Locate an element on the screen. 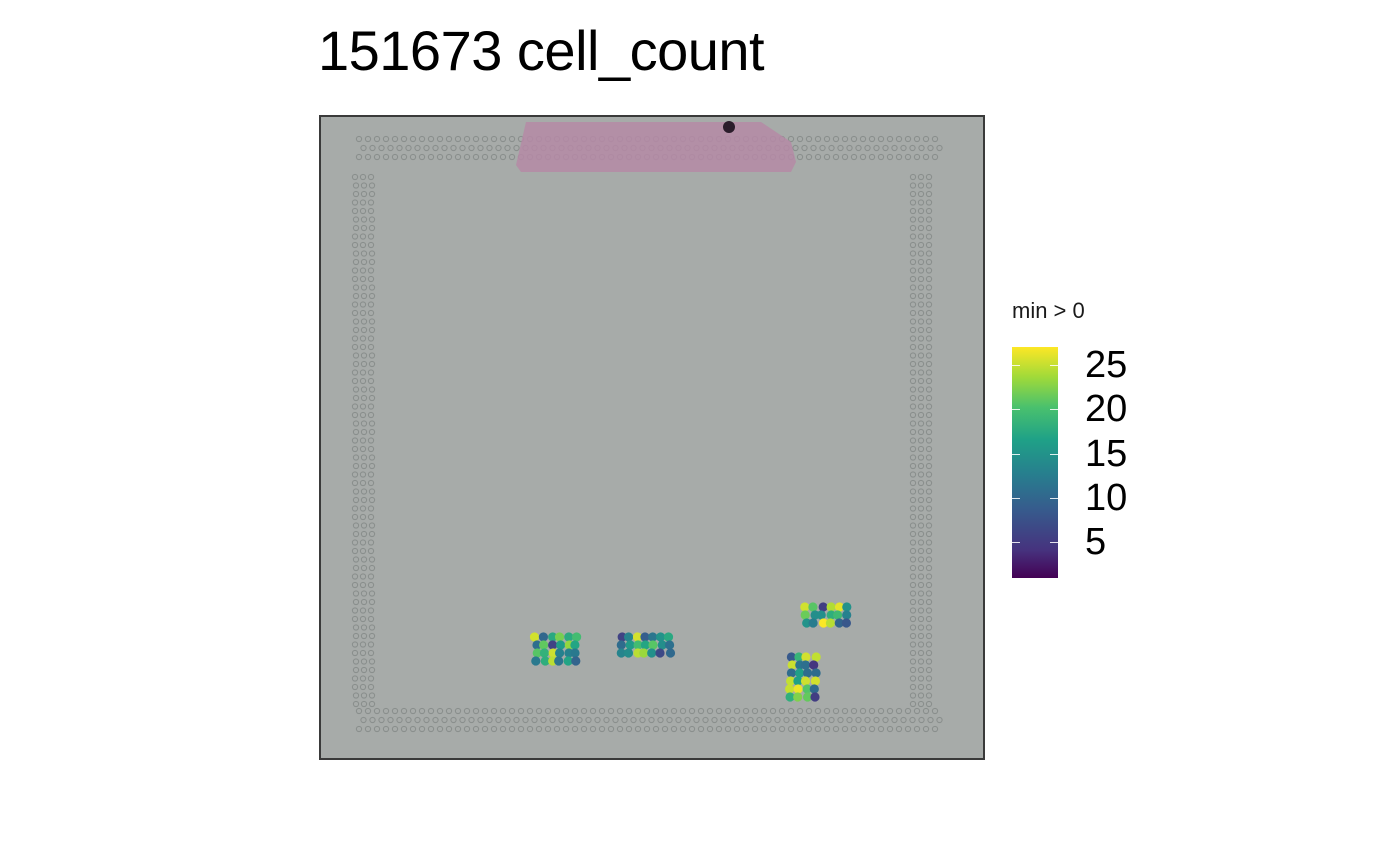 Image resolution: width=1400 pixels, height=865 pixels. colorbar-tick is located at coordinates (1054, 543).